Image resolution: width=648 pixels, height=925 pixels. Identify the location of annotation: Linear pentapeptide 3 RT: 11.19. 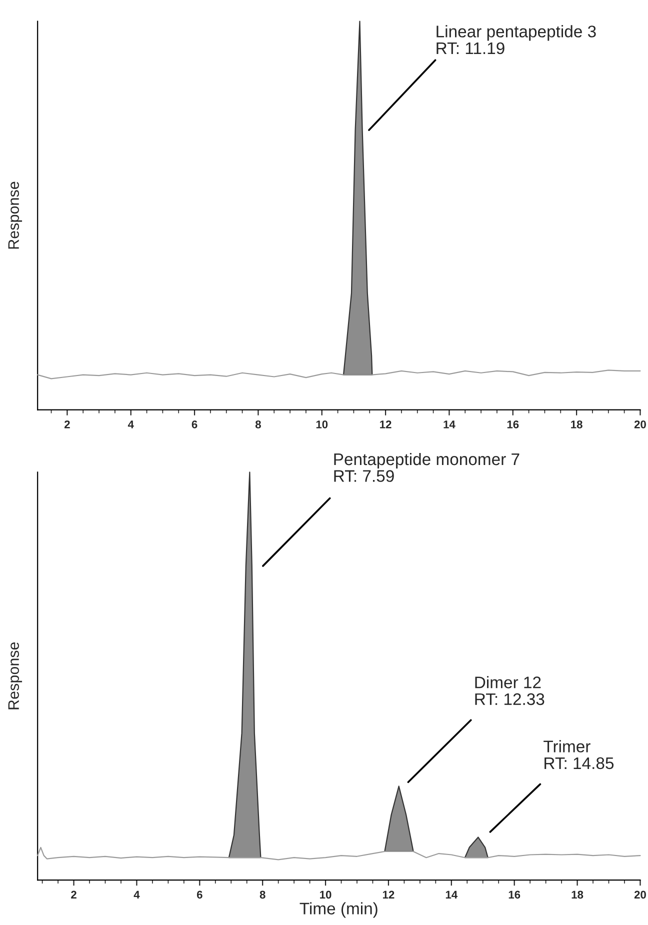
(516, 39).